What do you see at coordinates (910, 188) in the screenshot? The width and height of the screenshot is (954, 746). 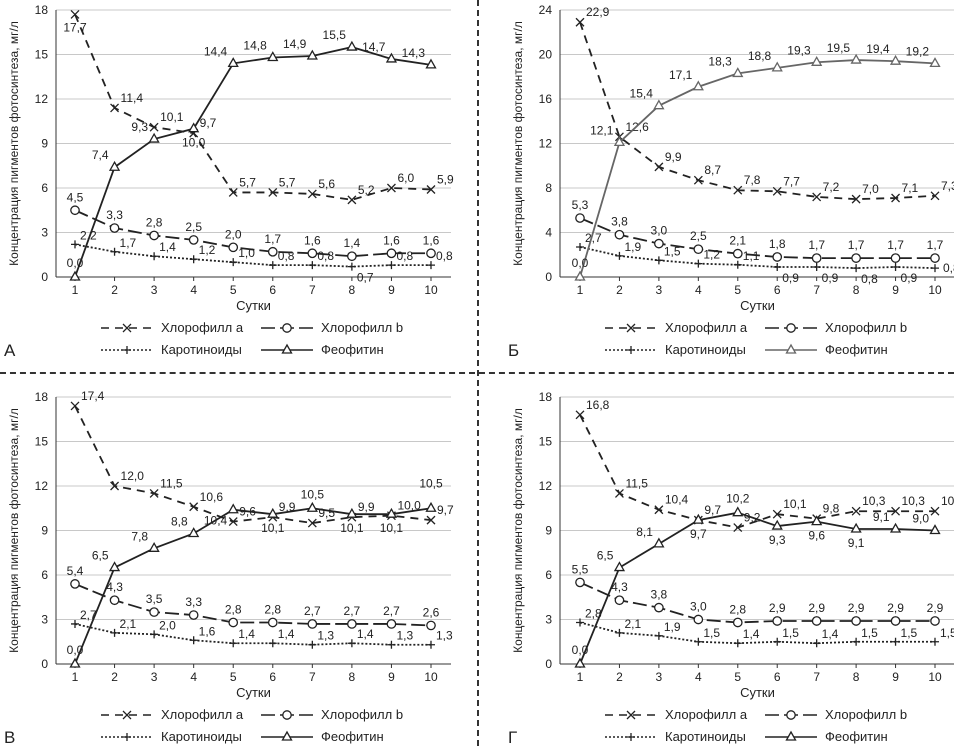 I see `data-label: 7,1` at bounding box center [910, 188].